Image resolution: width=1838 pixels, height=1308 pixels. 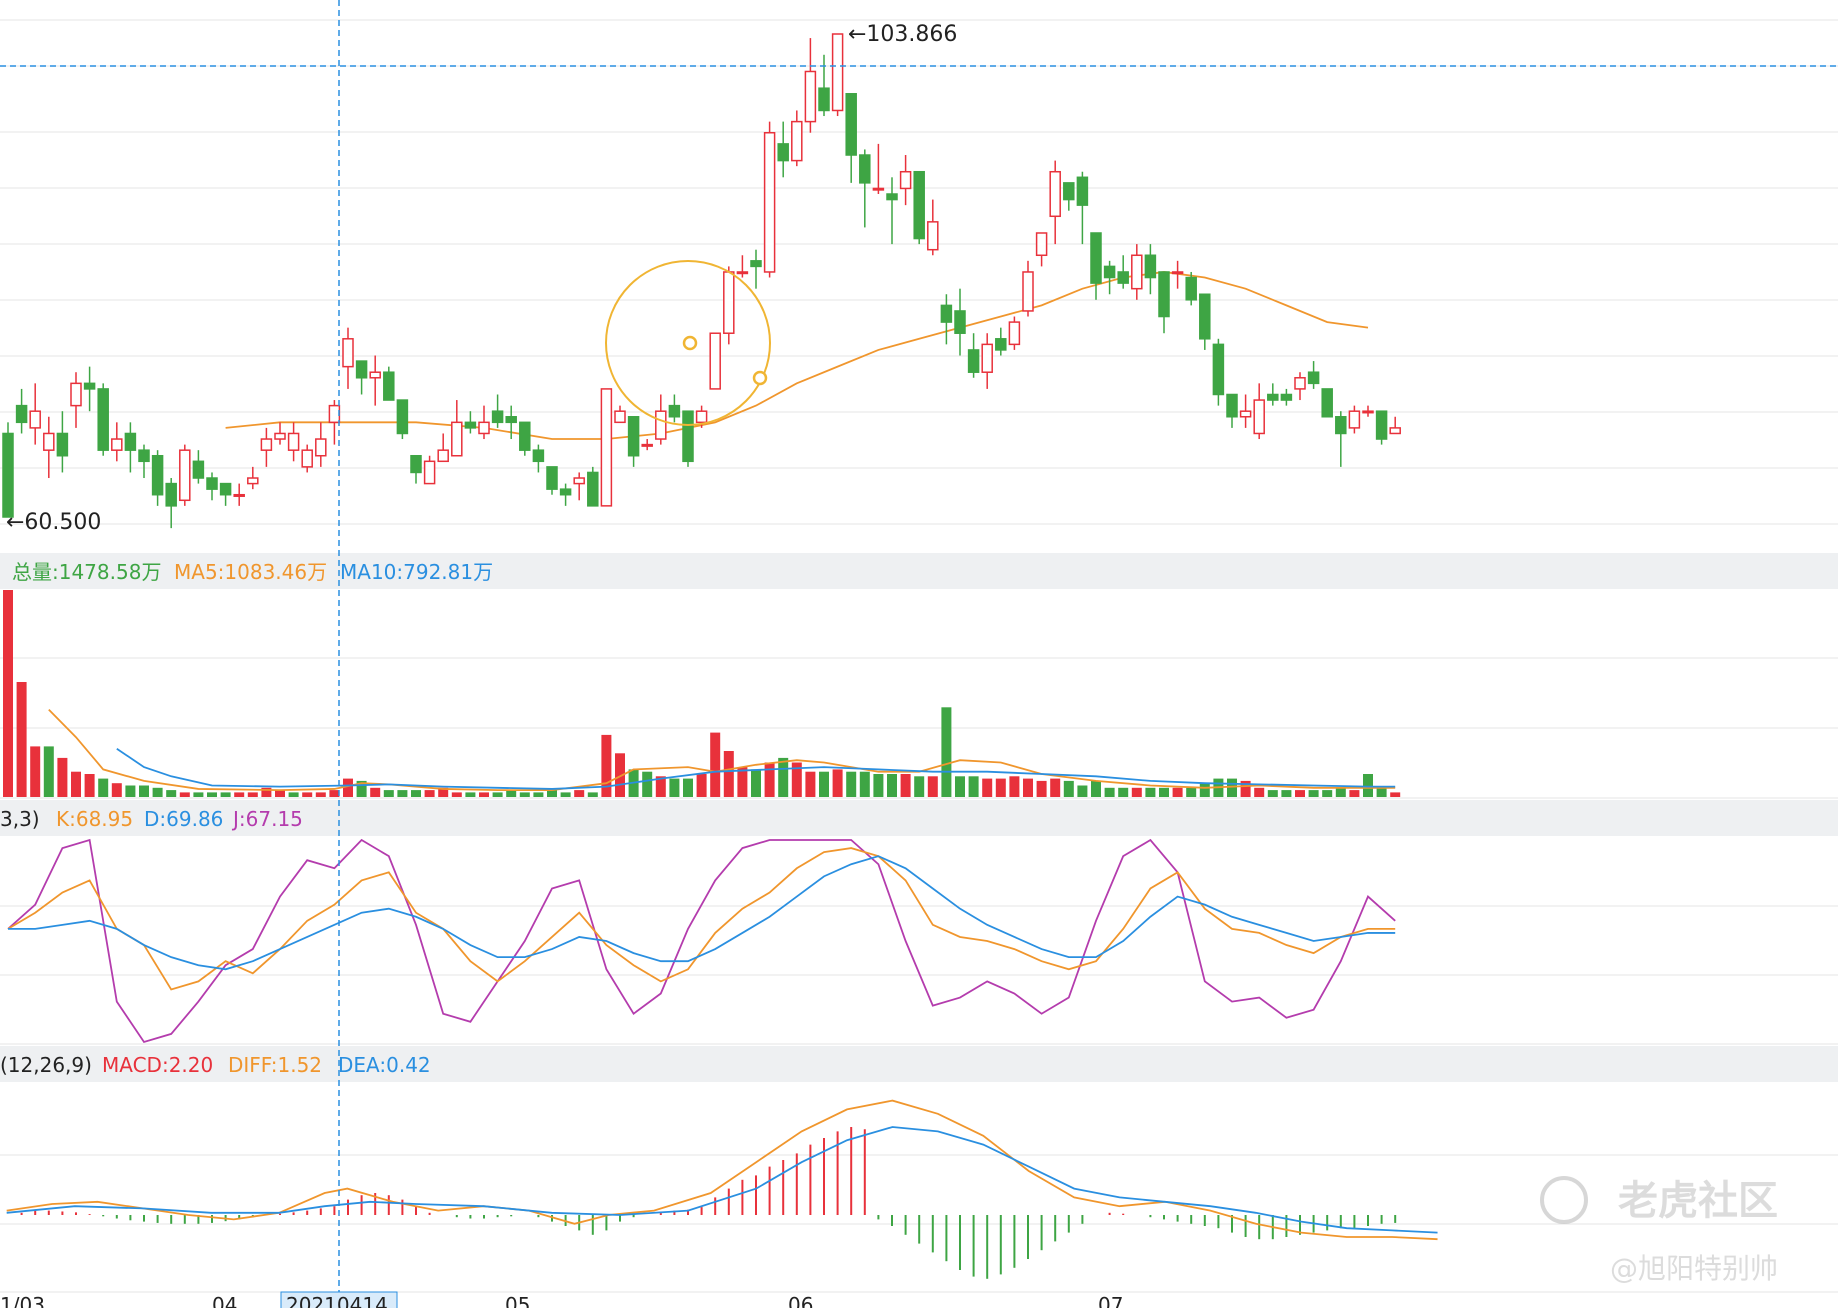 I want to click on macd-header-bar, so click(x=919, y=1064).